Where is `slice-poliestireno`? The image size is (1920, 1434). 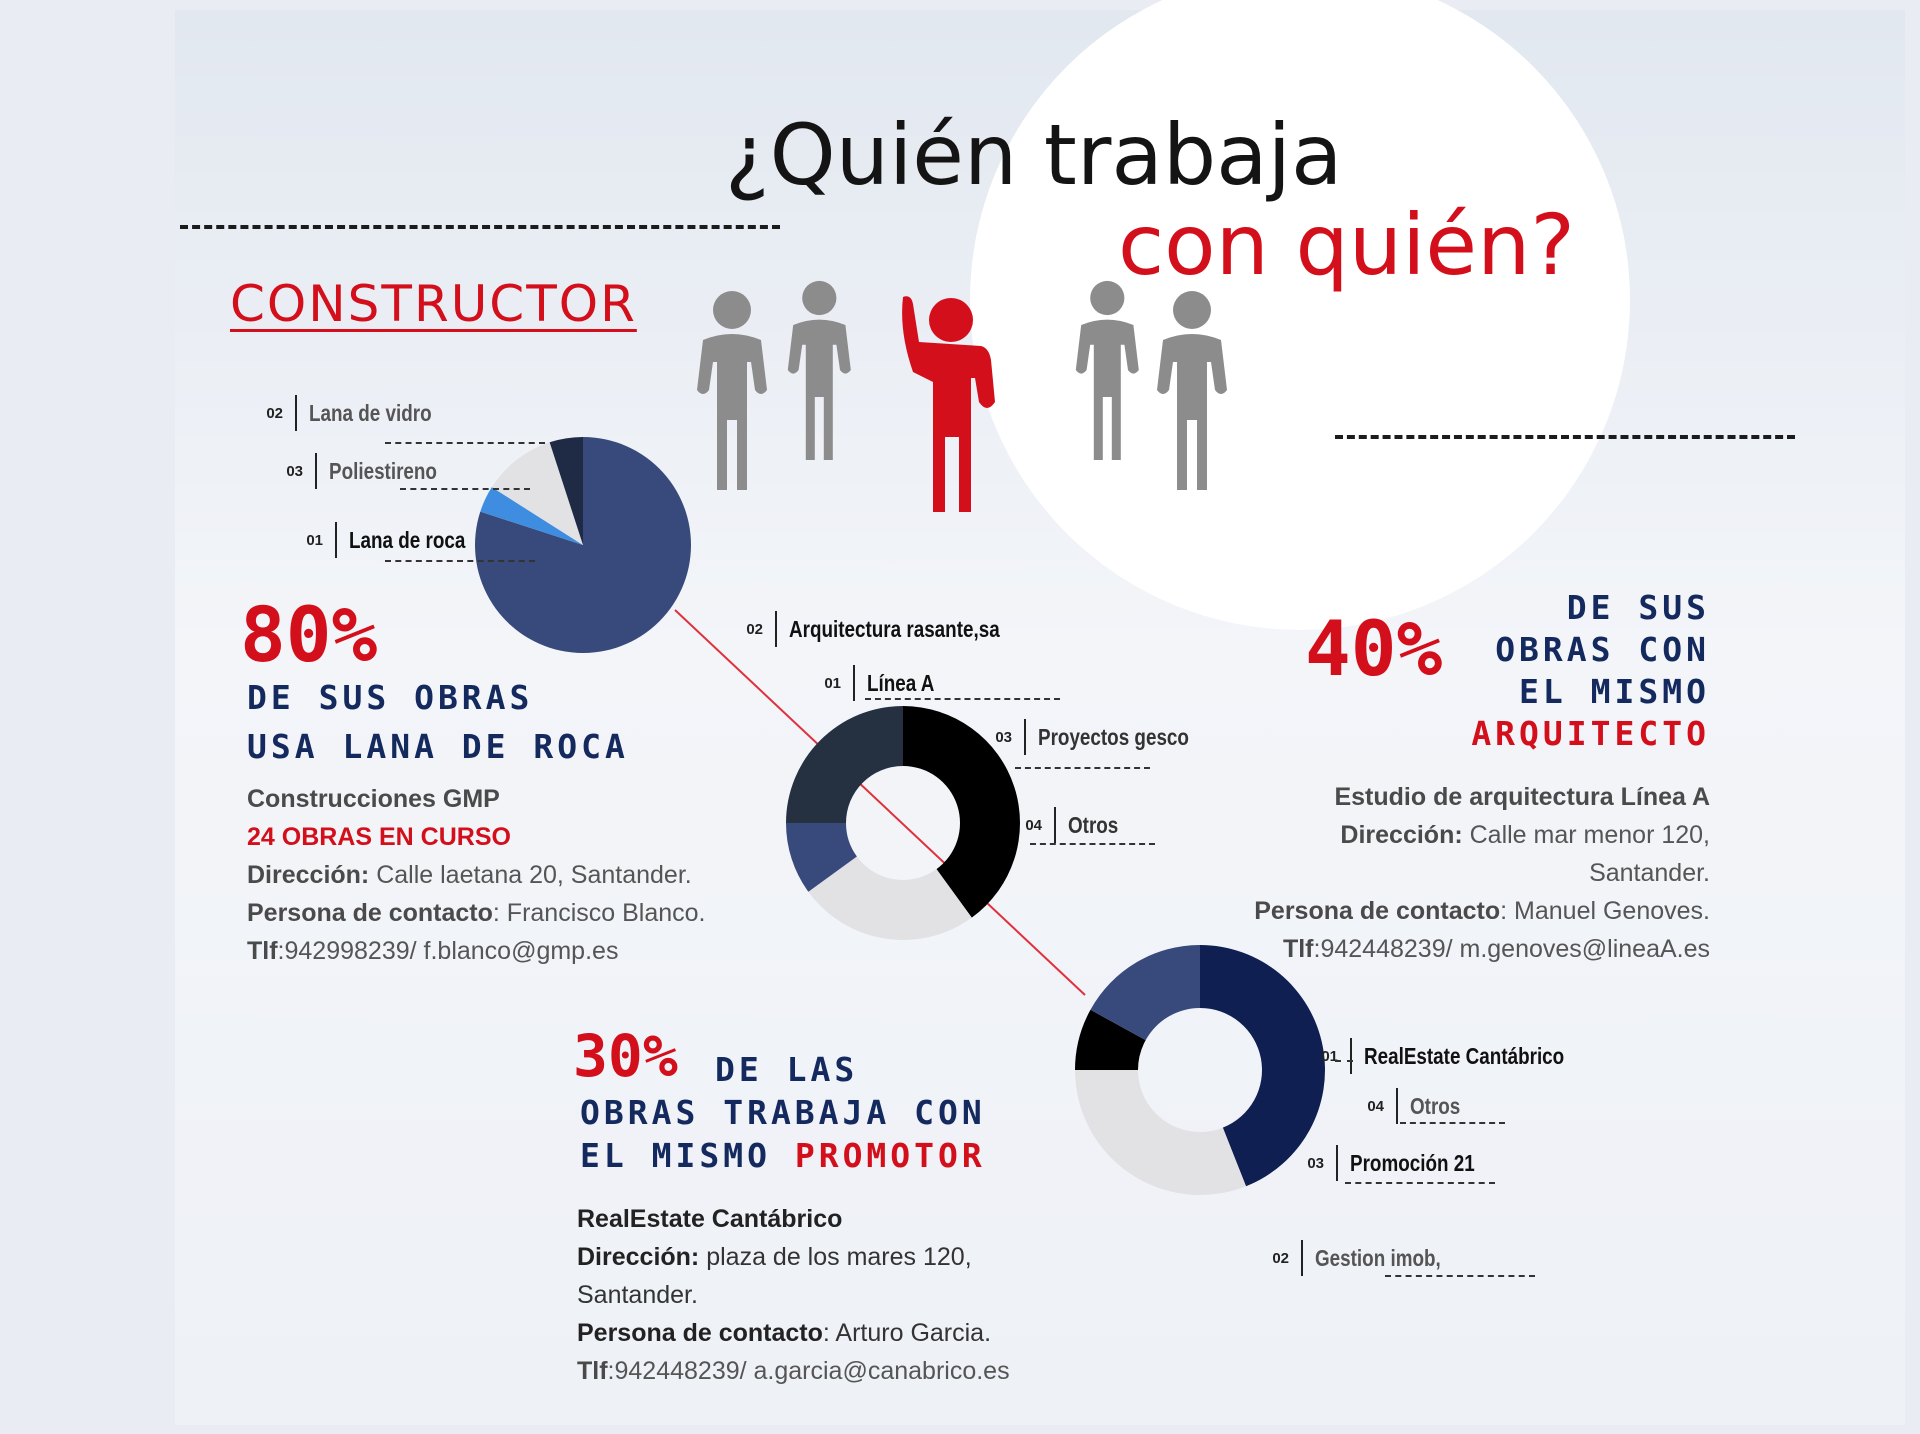 slice-poliestireno is located at coordinates (537, 493).